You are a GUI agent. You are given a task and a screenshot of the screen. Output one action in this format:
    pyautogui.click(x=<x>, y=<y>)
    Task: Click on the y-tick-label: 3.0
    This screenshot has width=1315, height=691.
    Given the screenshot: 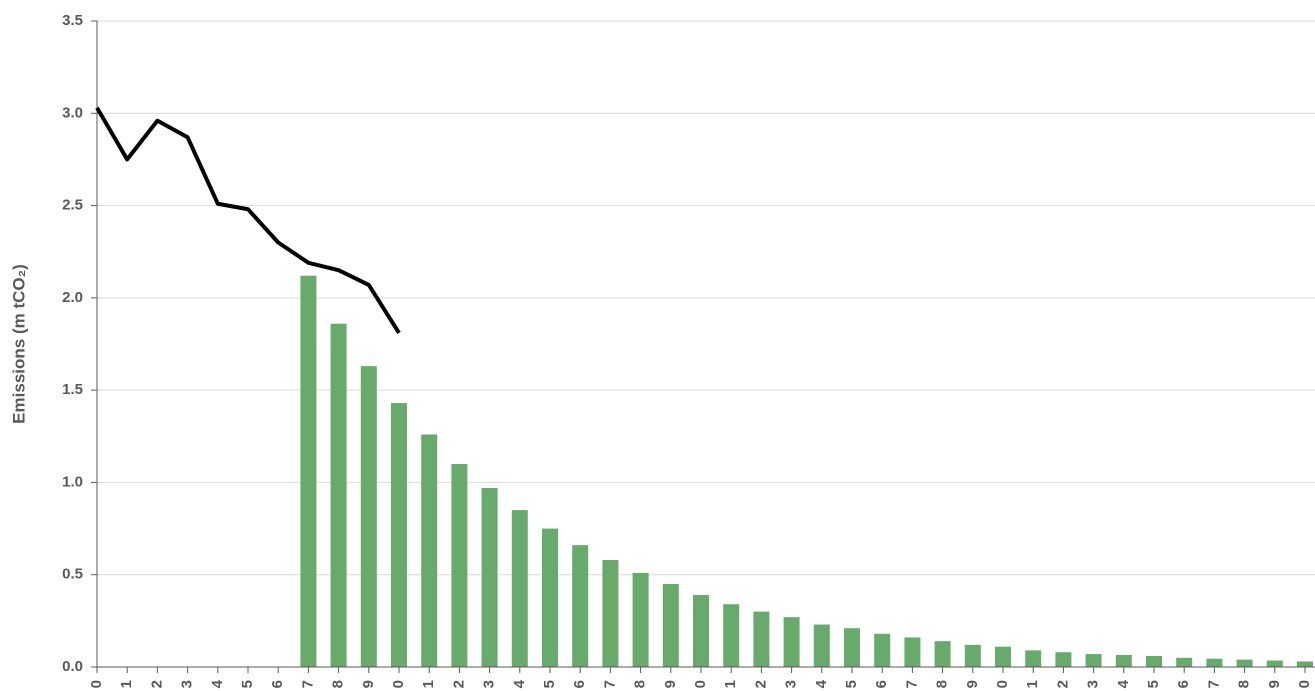 What is the action you would take?
    pyautogui.click(x=72, y=112)
    